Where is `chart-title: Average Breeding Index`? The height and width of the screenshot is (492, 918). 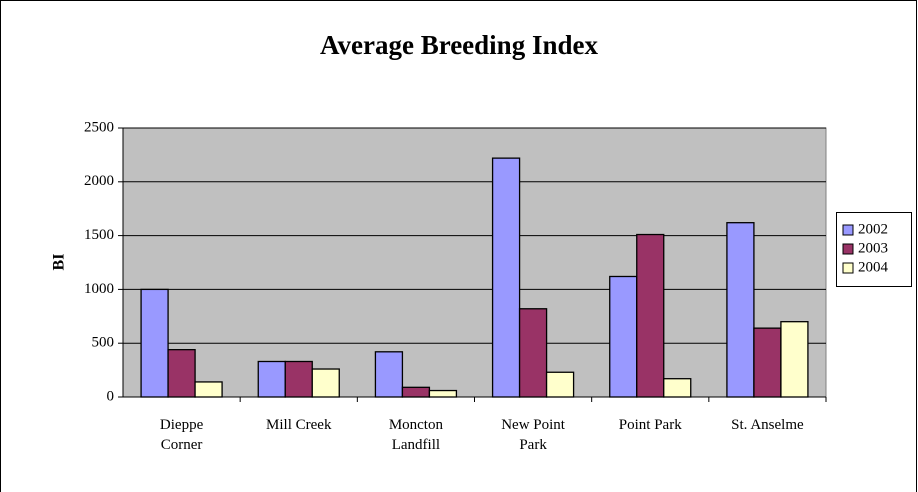 chart-title: Average Breeding Index is located at coordinates (459, 45).